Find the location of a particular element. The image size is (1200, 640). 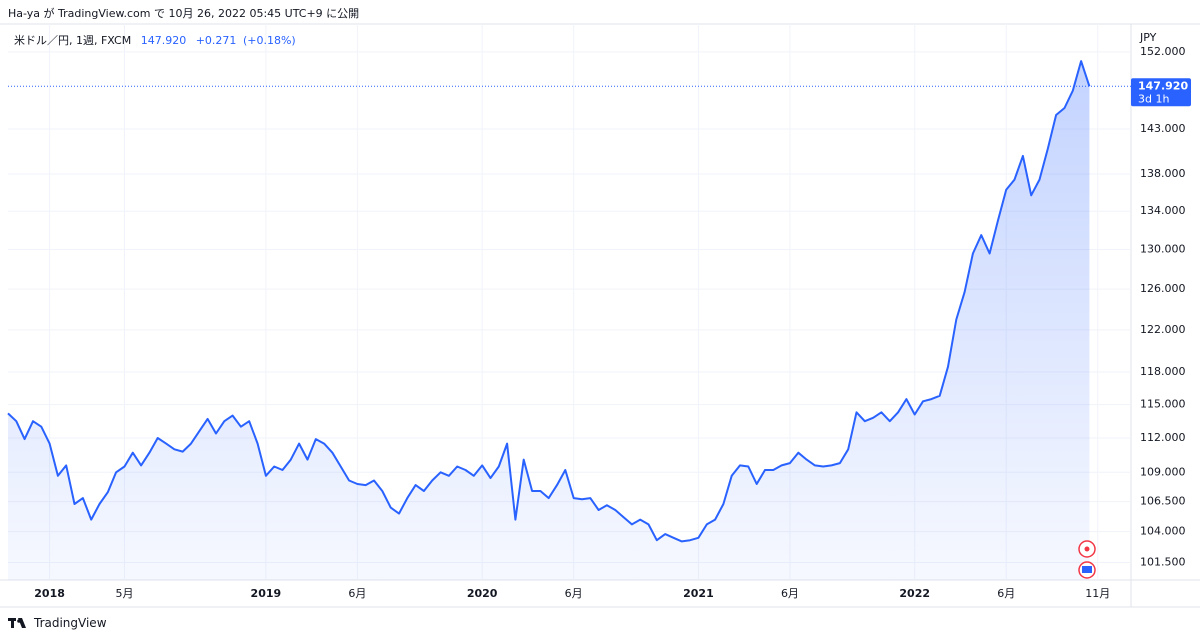

x-tick-label: 2020 is located at coordinates (482, 593).